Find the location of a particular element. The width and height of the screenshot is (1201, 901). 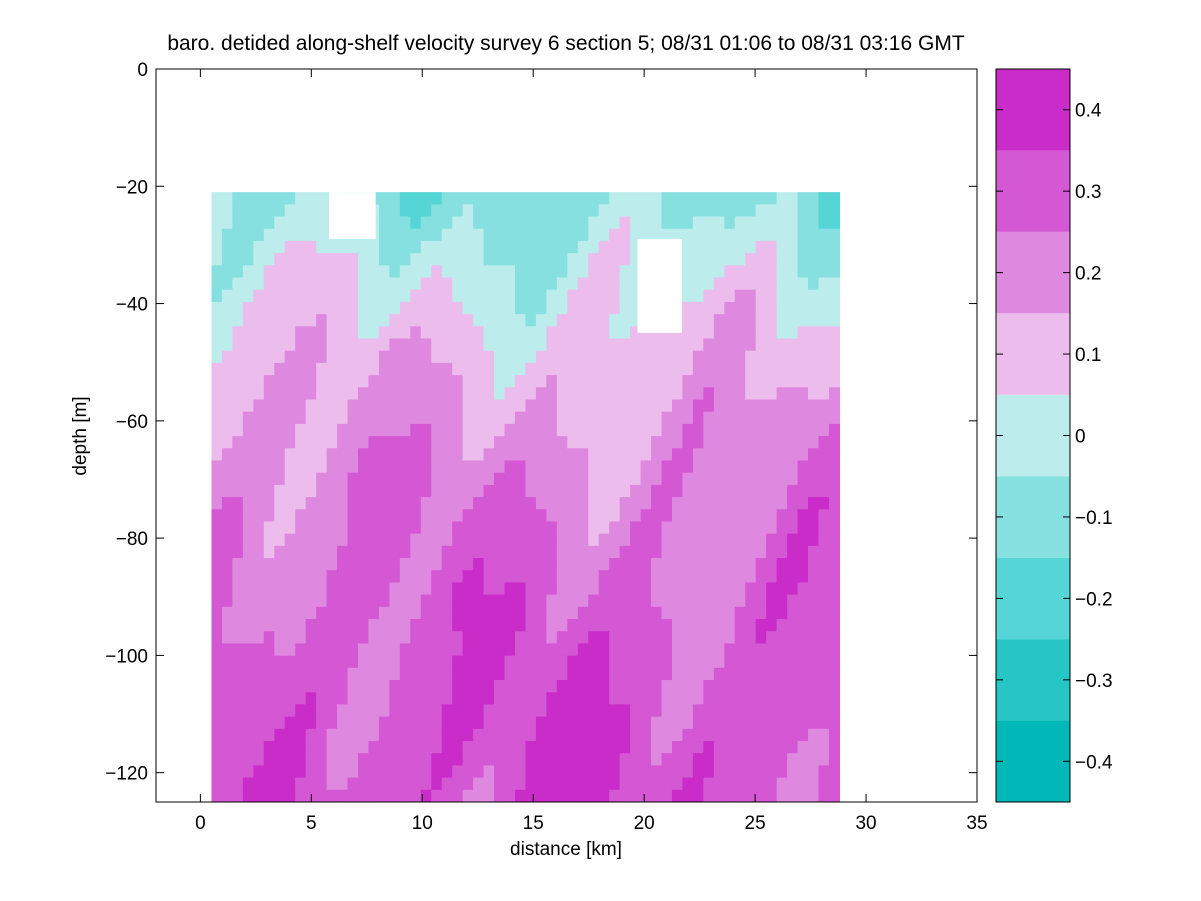

y-tick-label: −40 is located at coordinates (132, 305).